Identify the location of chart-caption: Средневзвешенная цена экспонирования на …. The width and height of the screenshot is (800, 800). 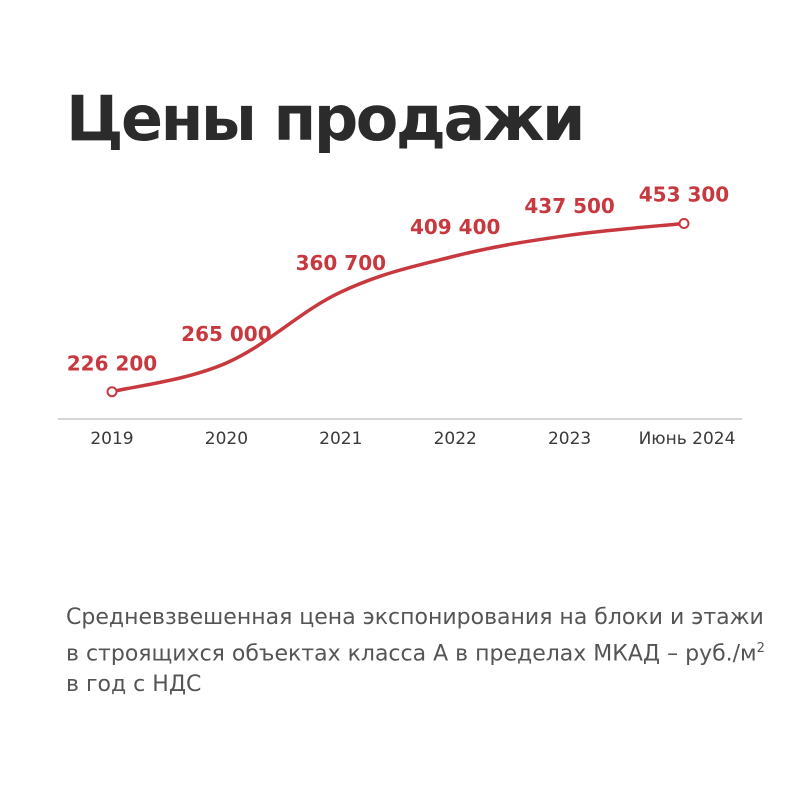
(416, 651).